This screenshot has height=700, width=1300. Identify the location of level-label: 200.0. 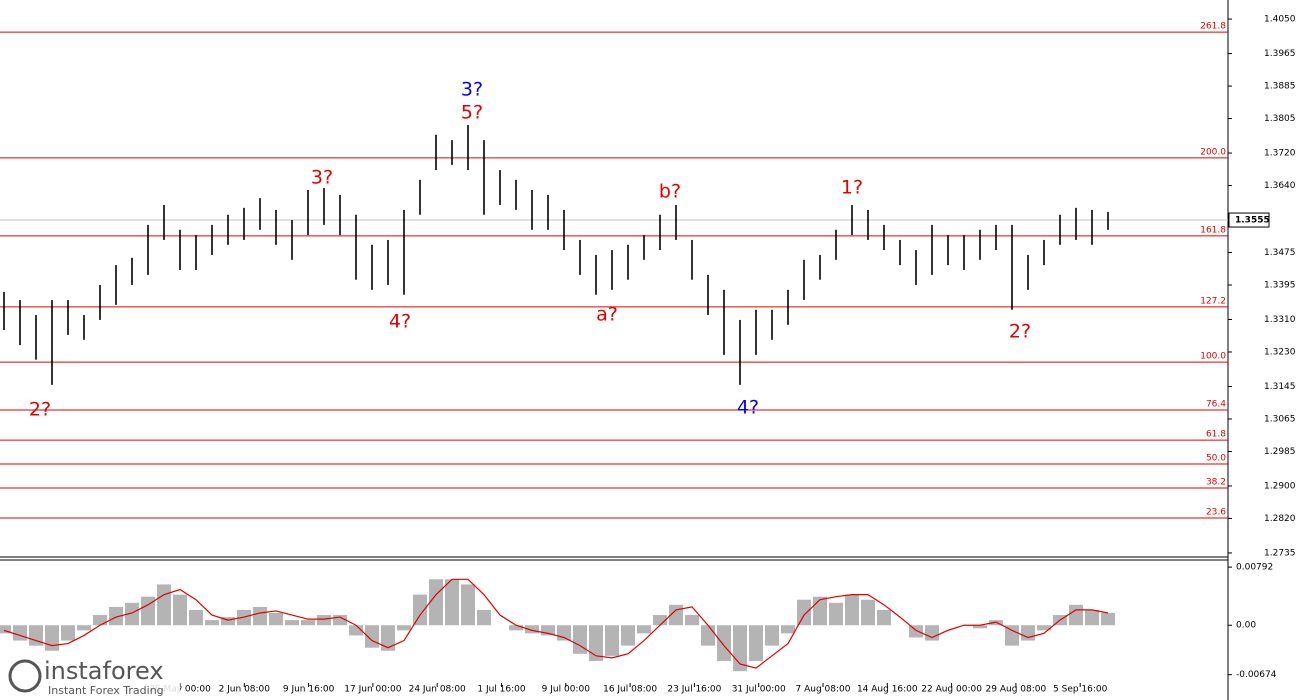
(1213, 152).